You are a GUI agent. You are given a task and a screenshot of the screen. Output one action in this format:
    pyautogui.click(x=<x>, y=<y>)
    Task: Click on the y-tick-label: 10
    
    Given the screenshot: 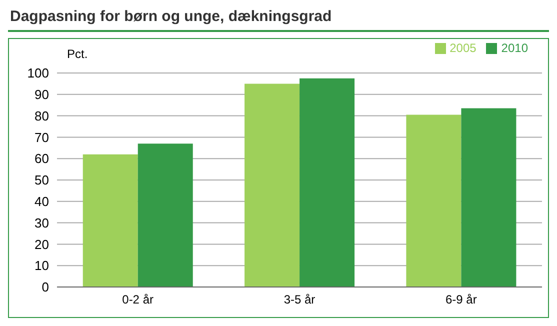 What is the action you would take?
    pyautogui.click(x=41, y=266)
    